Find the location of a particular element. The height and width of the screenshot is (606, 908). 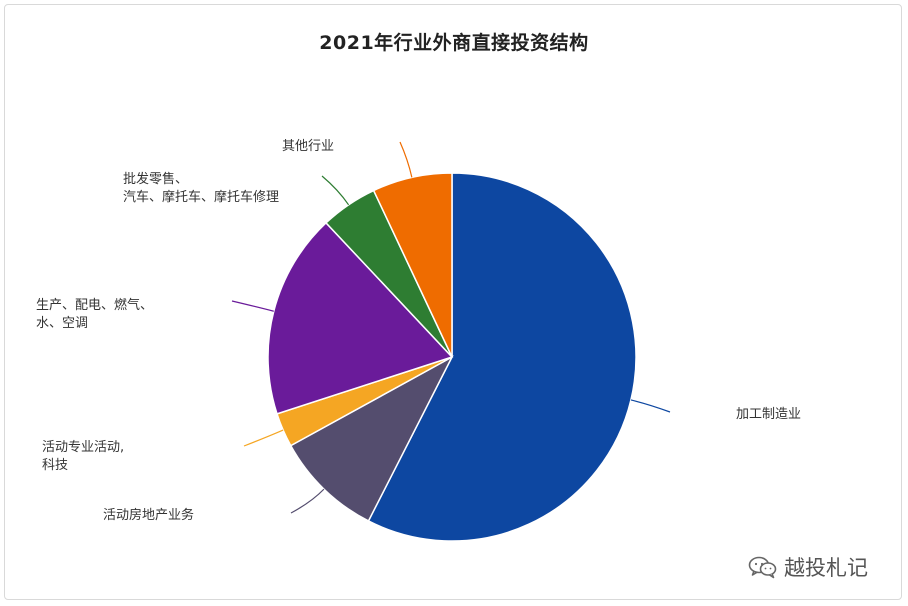

slice-label: 生产、配电、燃气、 水、空调 is located at coordinates (95, 314).